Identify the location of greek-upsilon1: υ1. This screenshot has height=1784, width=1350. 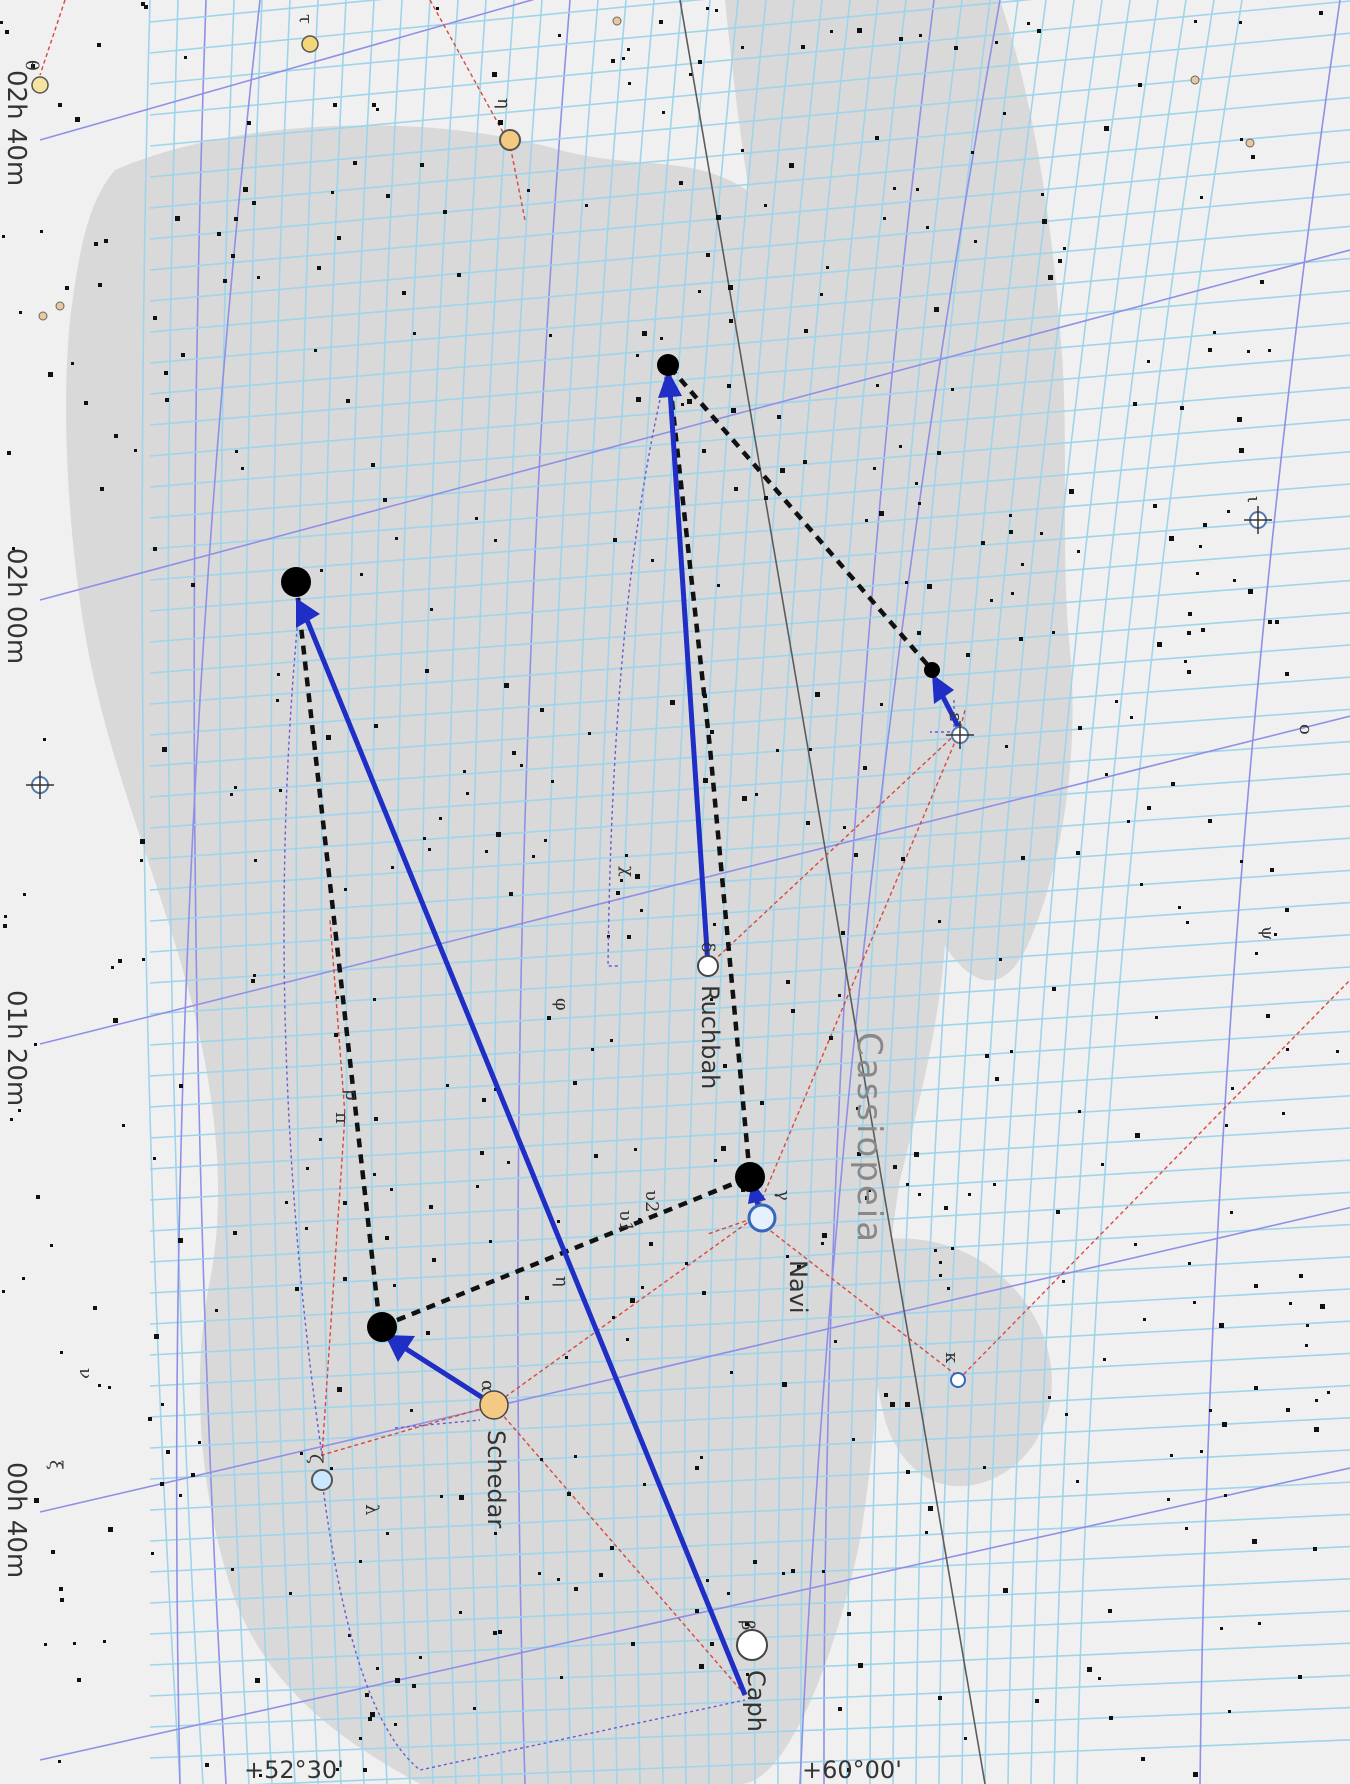
(625, 1221).